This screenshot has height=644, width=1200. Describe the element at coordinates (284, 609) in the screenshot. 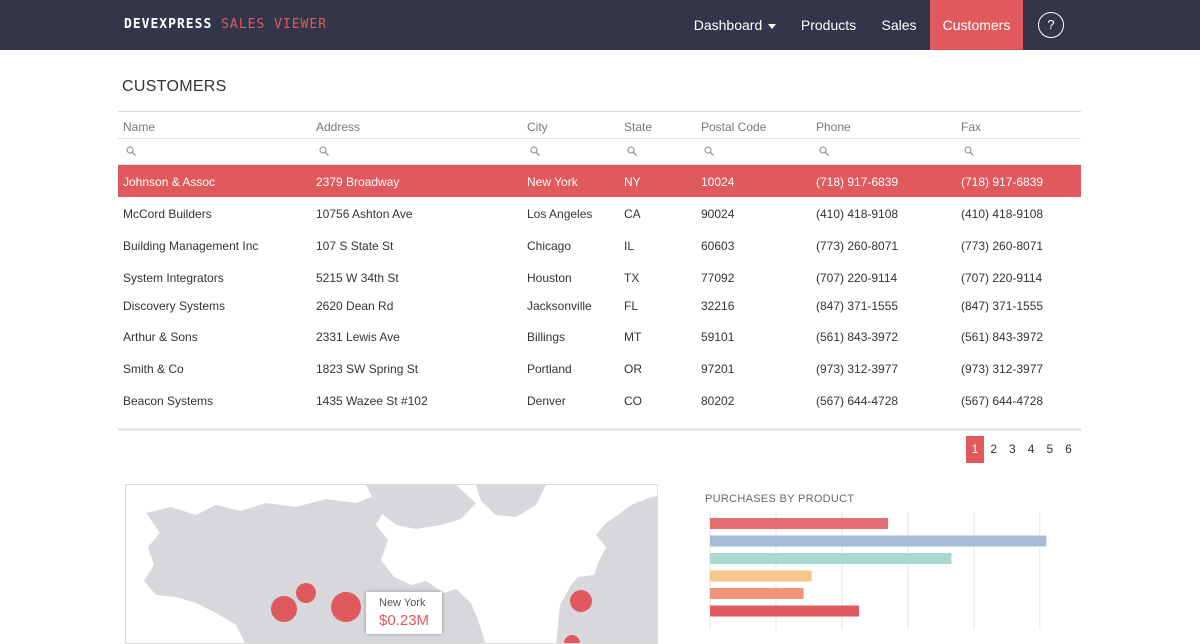

I see `bubble-los-angeles` at that location.